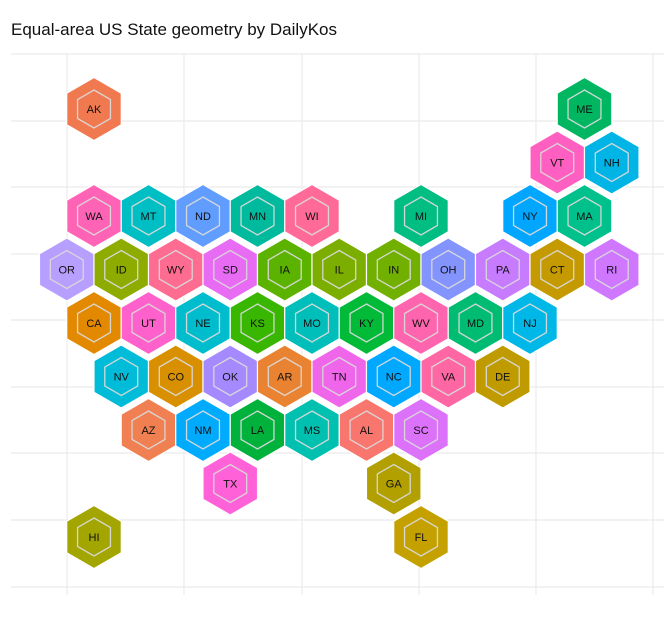  I want to click on state-hex-al: AL, so click(366, 430).